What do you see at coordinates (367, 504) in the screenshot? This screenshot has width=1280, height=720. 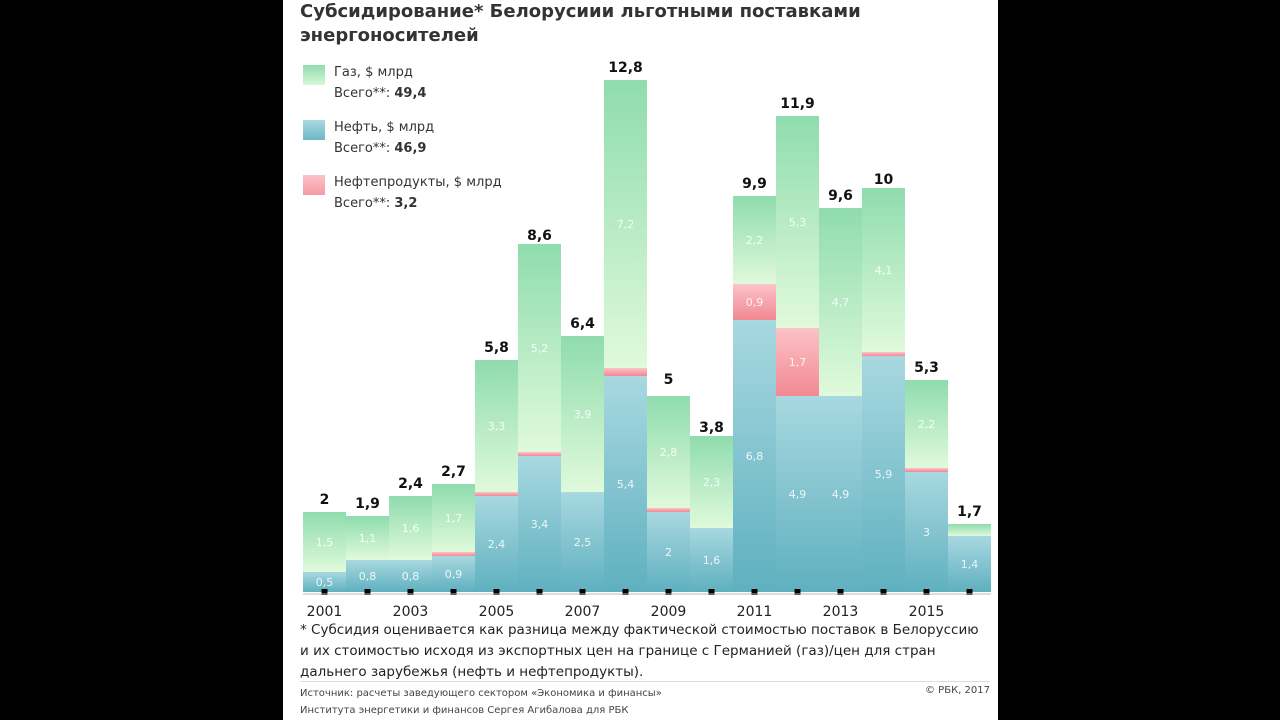 I see `total-label: 1,9` at bounding box center [367, 504].